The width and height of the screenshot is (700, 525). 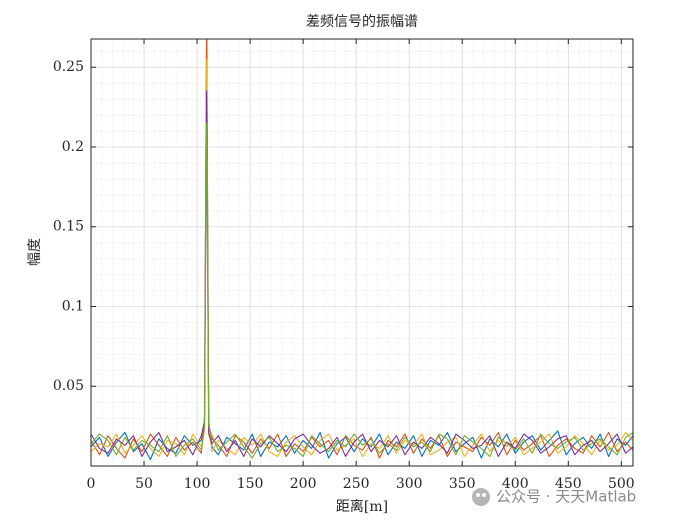 I want to click on x-tick-label: 250, so click(x=356, y=484).